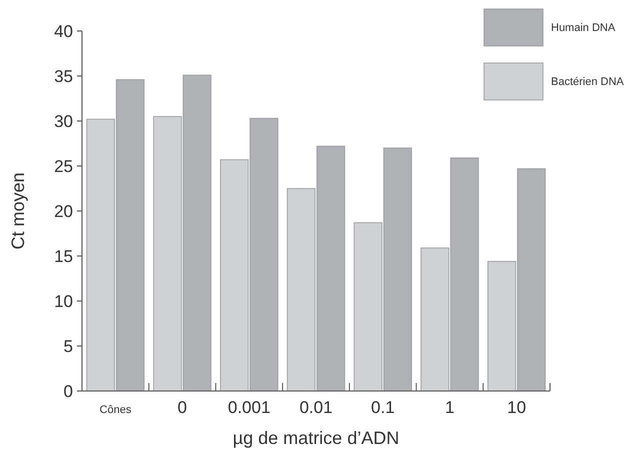 The height and width of the screenshot is (456, 624). What do you see at coordinates (63, 211) in the screenshot?
I see `y-tick-label: 20` at bounding box center [63, 211].